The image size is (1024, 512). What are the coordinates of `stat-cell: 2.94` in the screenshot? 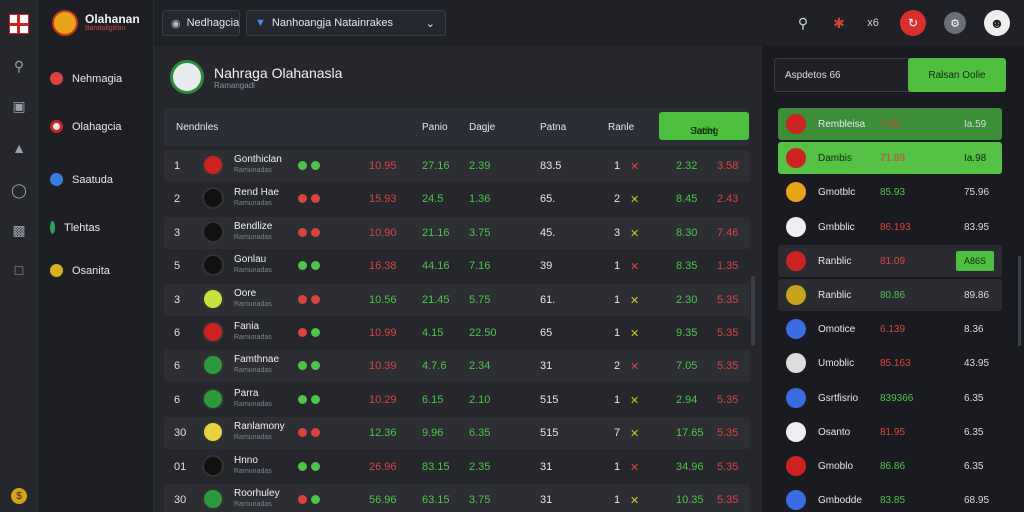 It's located at (687, 399).